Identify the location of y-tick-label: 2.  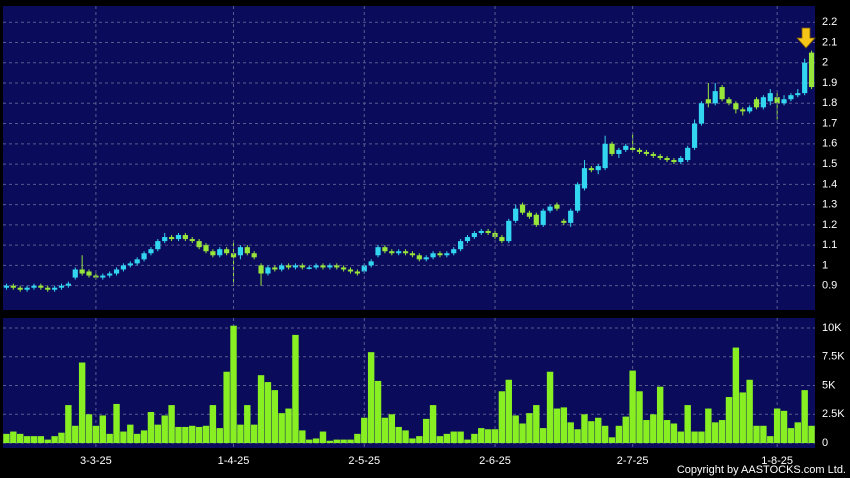
(825, 63).